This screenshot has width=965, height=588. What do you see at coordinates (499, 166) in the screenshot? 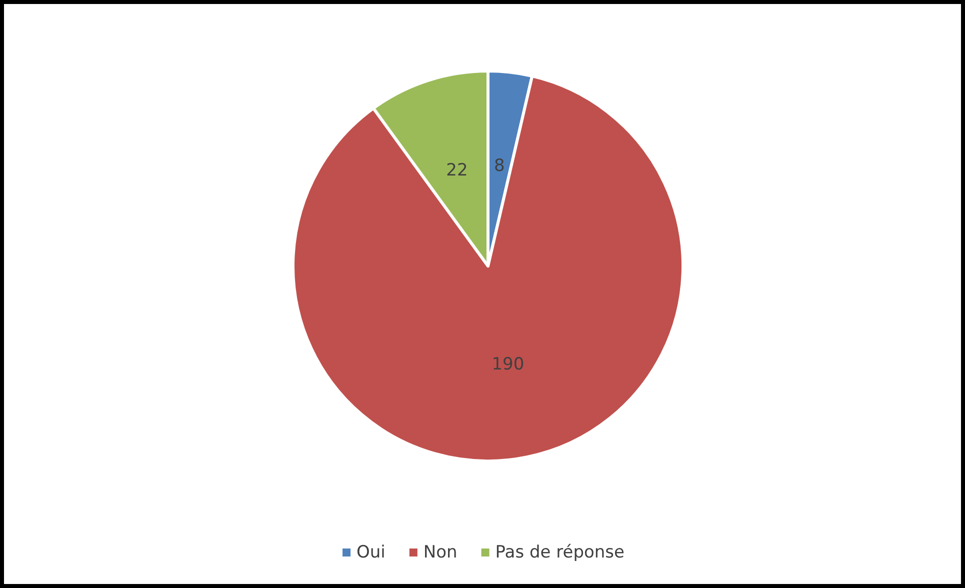
I see `data-label: 8` at bounding box center [499, 166].